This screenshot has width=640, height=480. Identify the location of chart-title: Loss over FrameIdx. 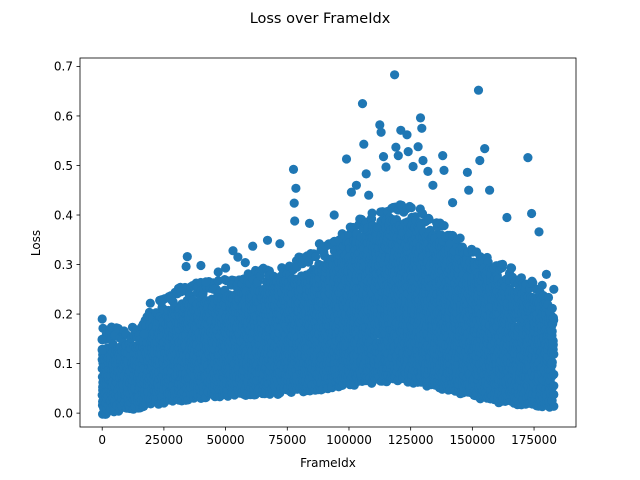
(320, 19).